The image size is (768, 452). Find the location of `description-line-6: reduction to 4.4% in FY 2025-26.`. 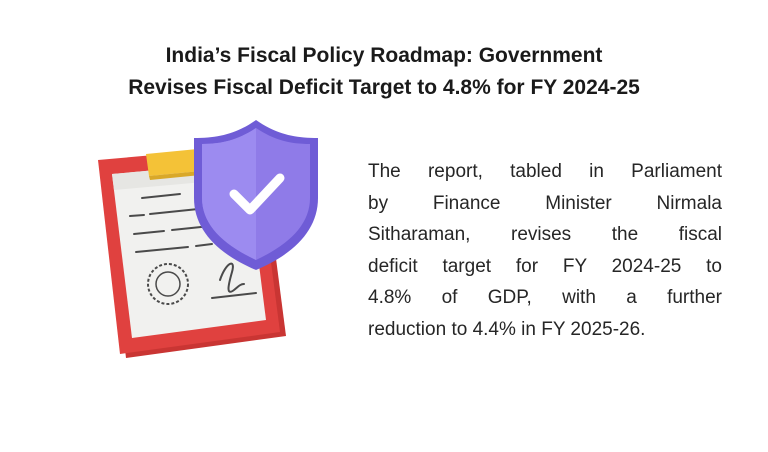

description-line-6: reduction to 4.4% in FY 2025-26. is located at coordinates (507, 329).